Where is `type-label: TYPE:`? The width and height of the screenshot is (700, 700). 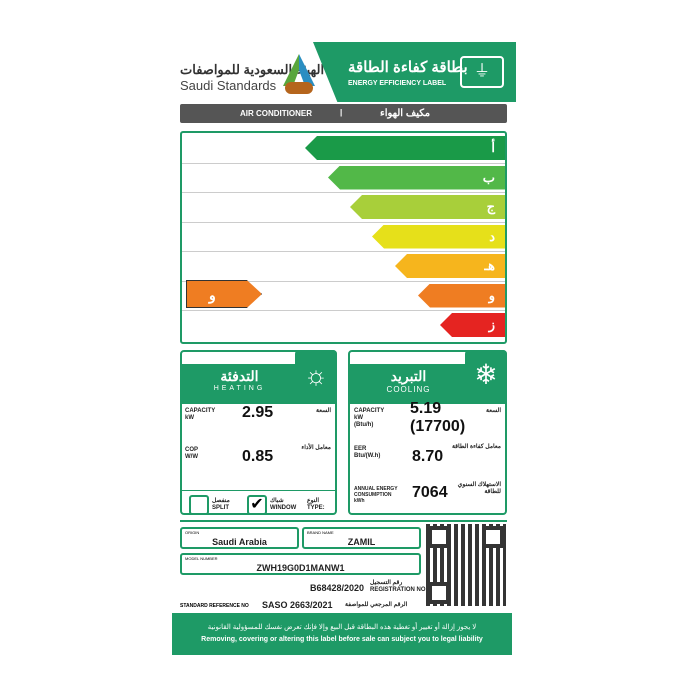 type-label: TYPE: is located at coordinates (316, 508).